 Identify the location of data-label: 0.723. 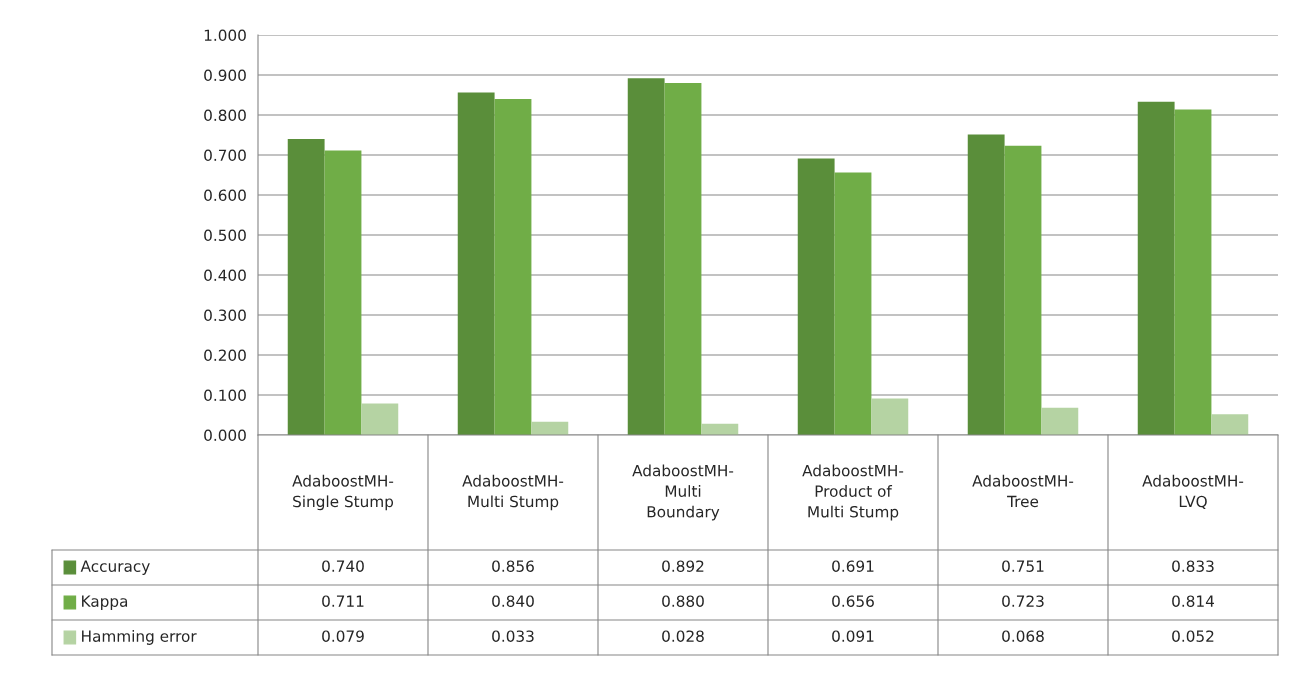
(1023, 601).